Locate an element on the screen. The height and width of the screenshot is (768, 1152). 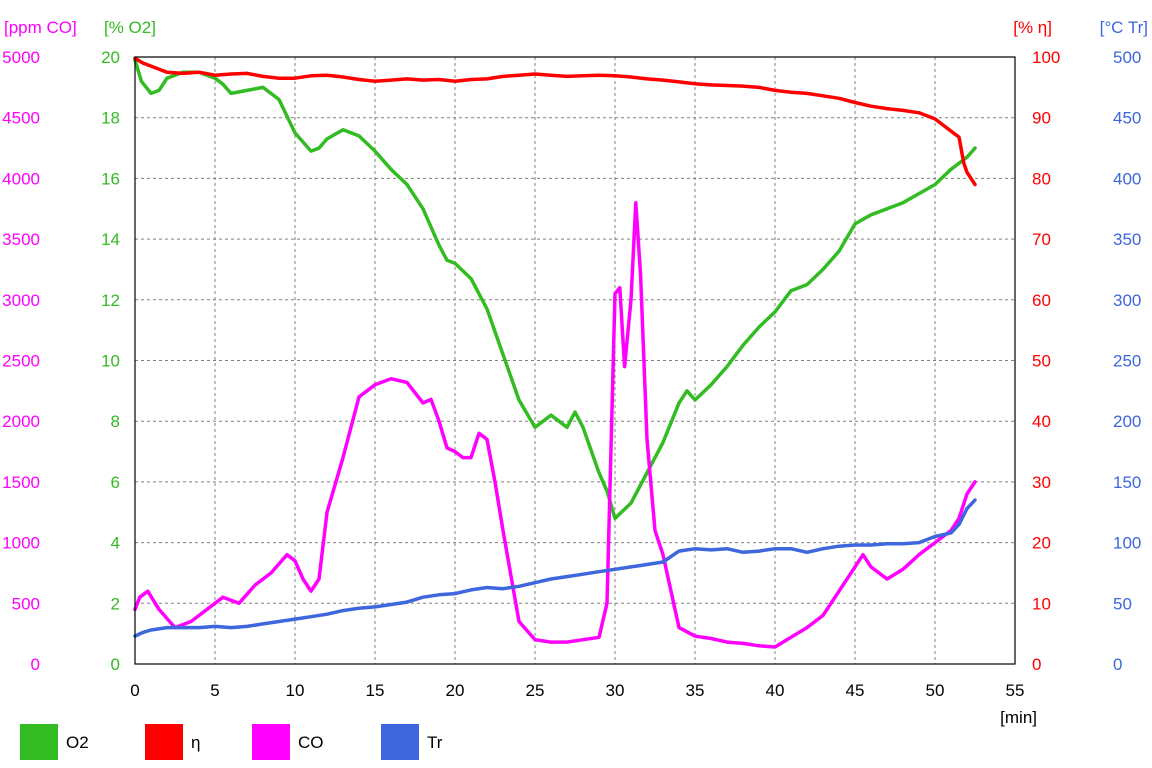
axis-title-tr: [°C Tr] is located at coordinates (1124, 27).